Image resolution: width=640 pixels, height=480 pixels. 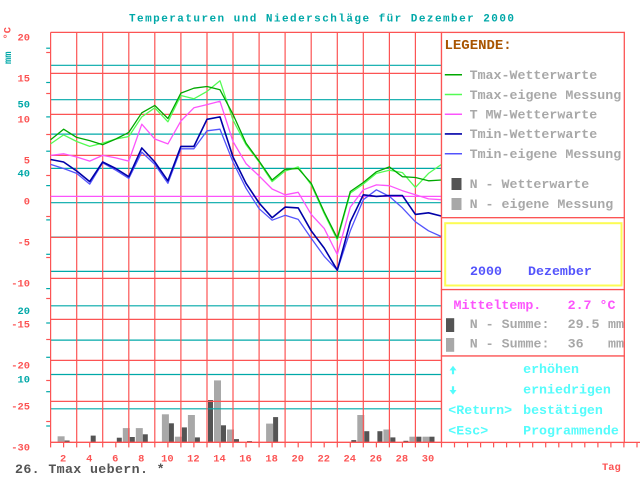 I want to click on svg-text: Tmin-eigene Messung, so click(x=546, y=154).